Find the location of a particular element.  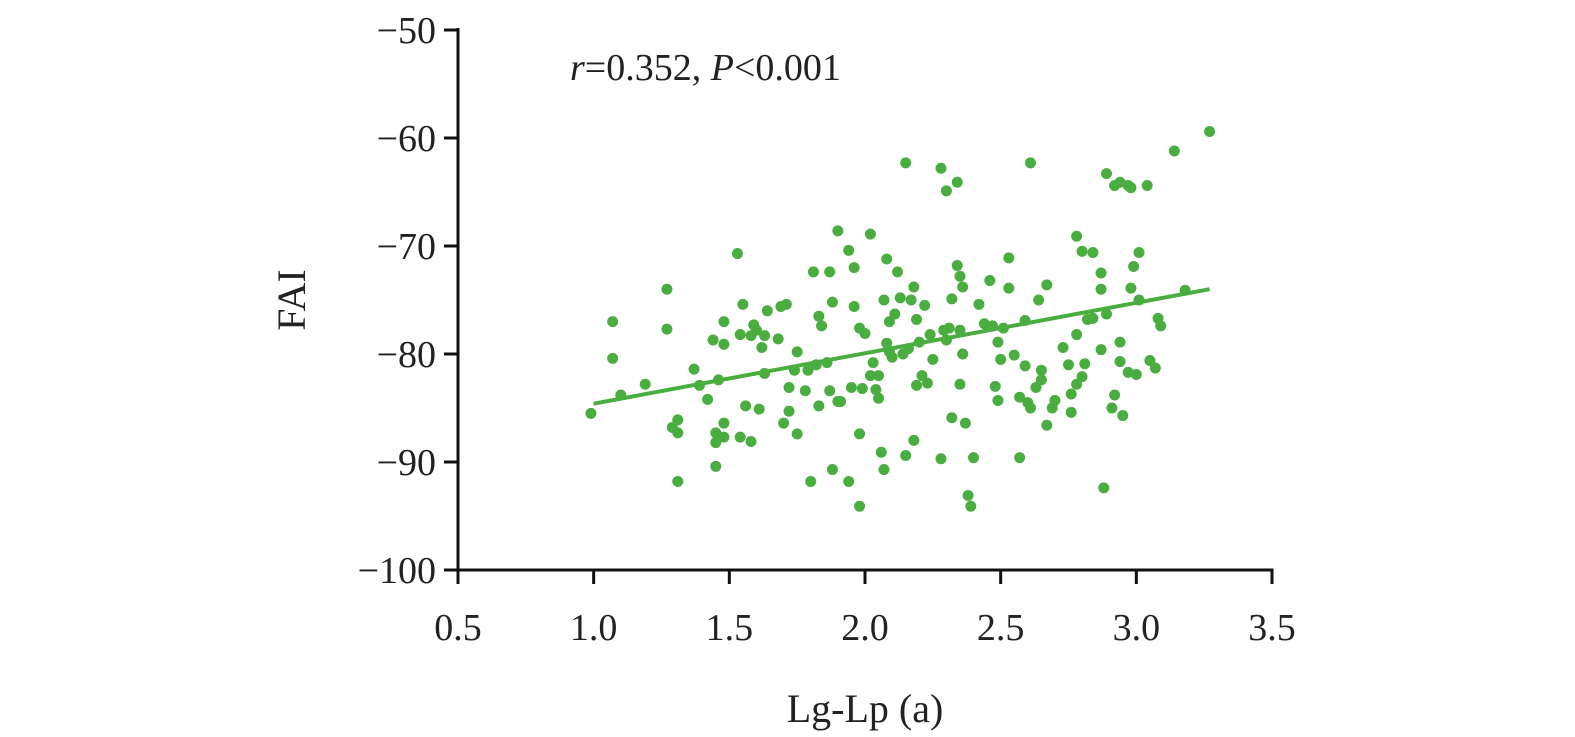

y-tick-label: −70 is located at coordinates (406, 247).